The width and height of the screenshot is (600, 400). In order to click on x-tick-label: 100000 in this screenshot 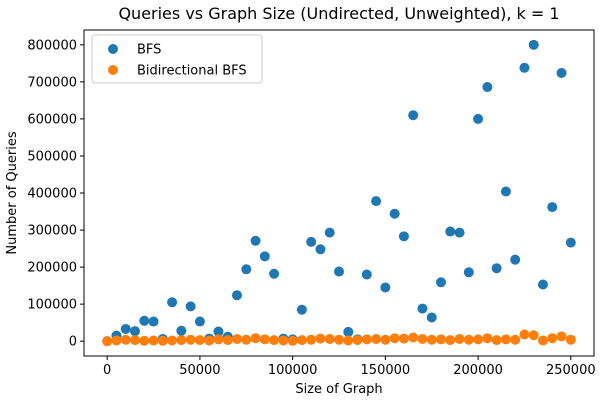, I will do `click(293, 370)`.